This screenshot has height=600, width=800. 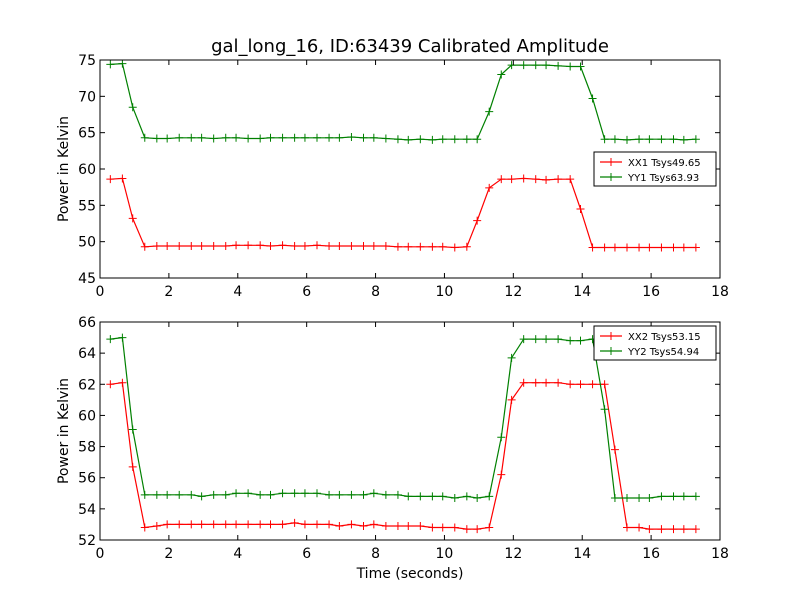 I want to click on x-tick-label: 2, so click(x=168, y=554).